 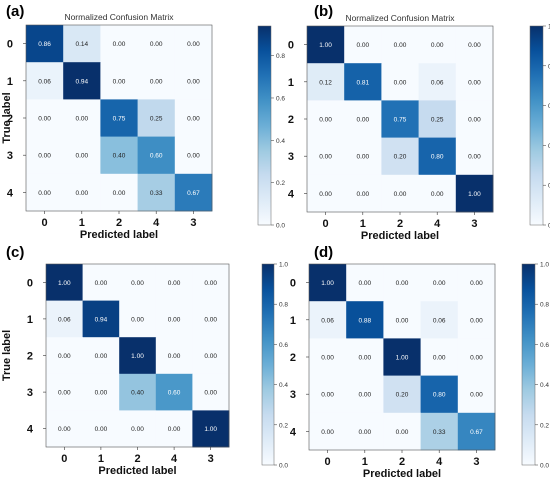 What do you see at coordinates (81, 44) in the screenshot?
I see `cell-value: 0.14` at bounding box center [81, 44].